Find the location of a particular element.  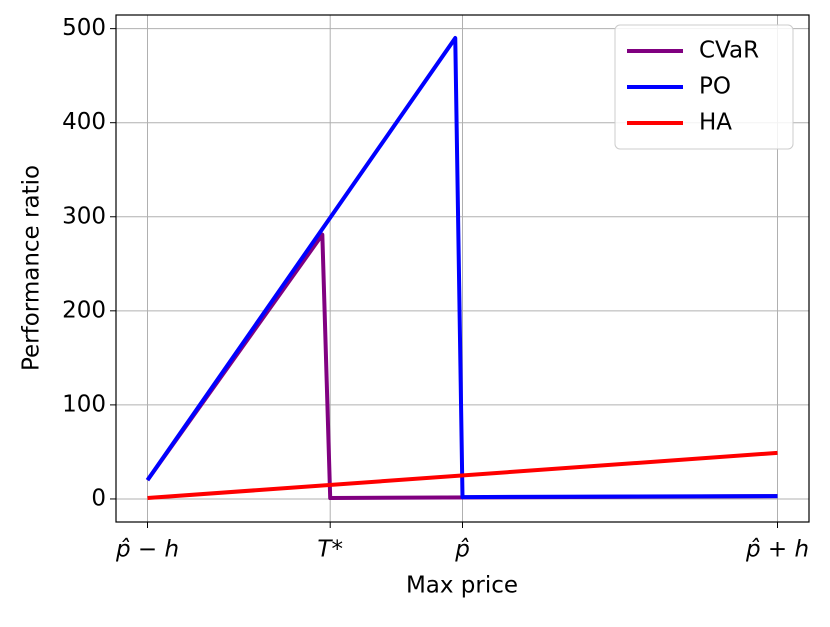

x-tick-label: p̂ − h is located at coordinates (147, 550).